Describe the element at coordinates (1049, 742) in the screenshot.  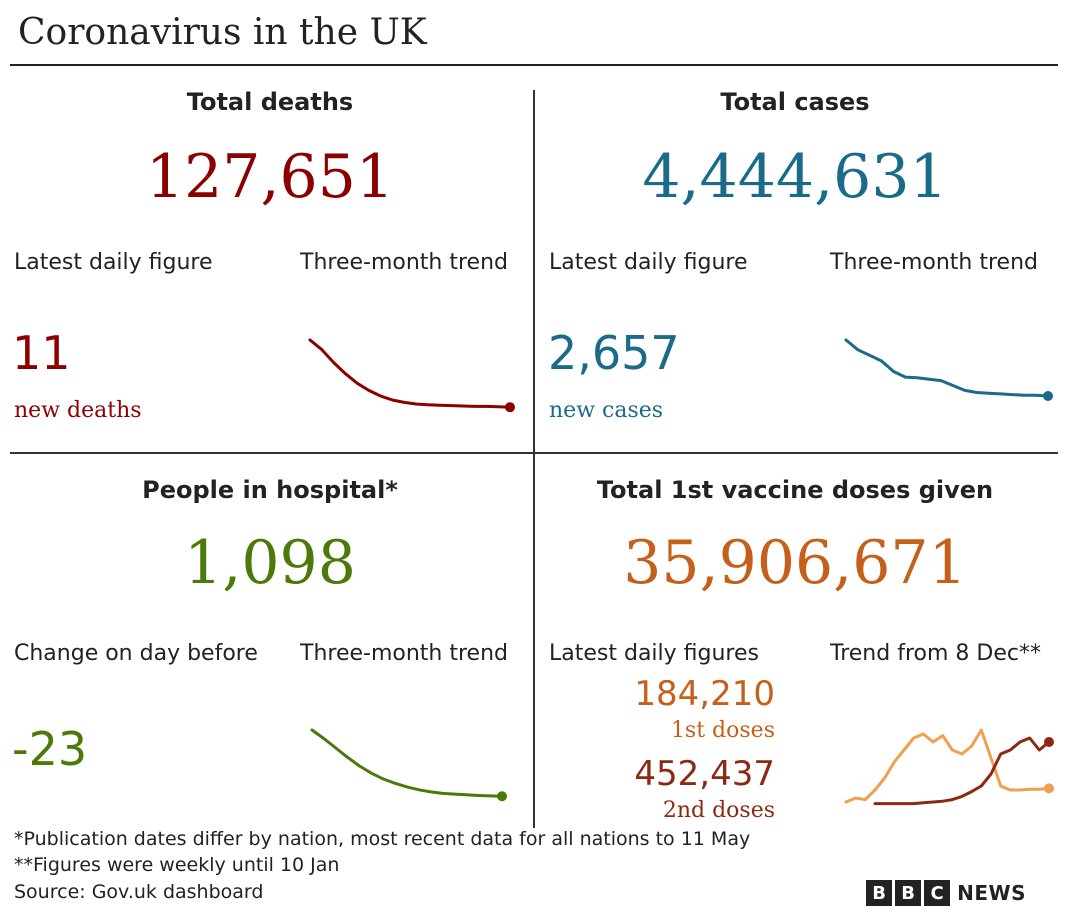
I see `second-doses-latest-point` at that location.